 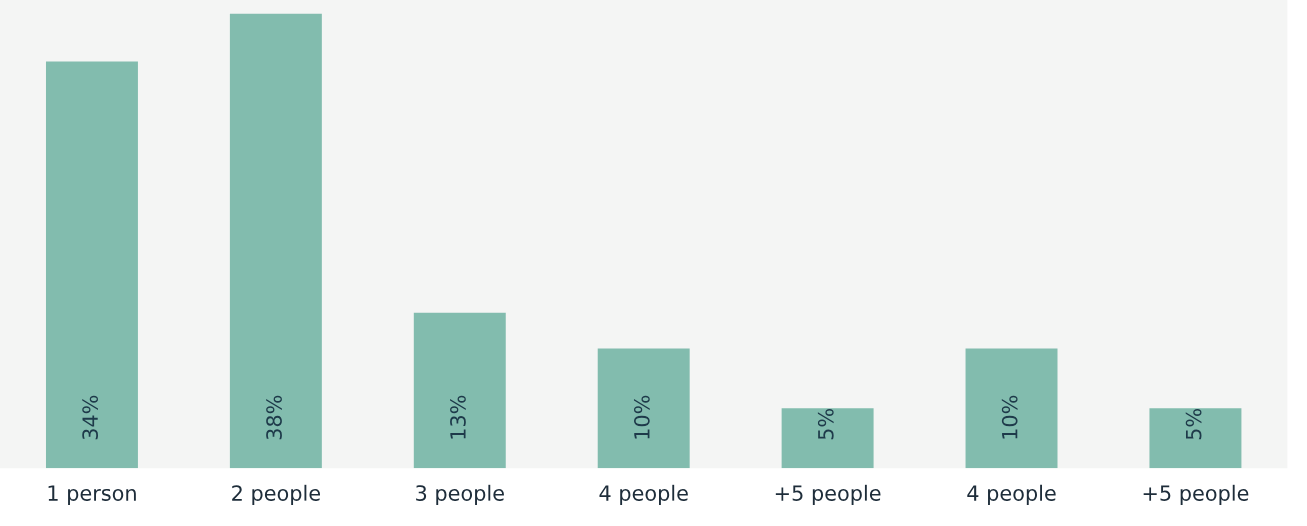 I want to click on data-label: 13%, so click(x=458, y=417).